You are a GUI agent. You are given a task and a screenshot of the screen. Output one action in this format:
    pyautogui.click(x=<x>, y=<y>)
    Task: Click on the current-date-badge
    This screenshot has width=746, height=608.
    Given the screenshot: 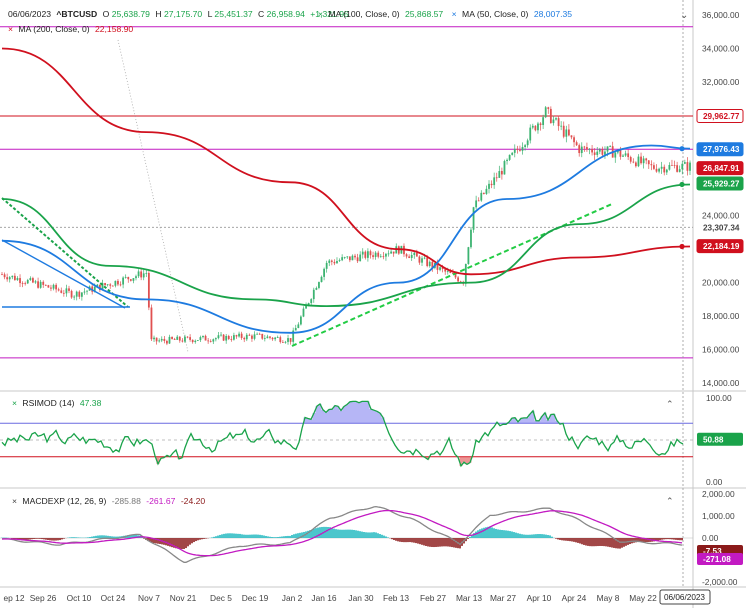 What is the action you would take?
    pyautogui.click(x=685, y=597)
    